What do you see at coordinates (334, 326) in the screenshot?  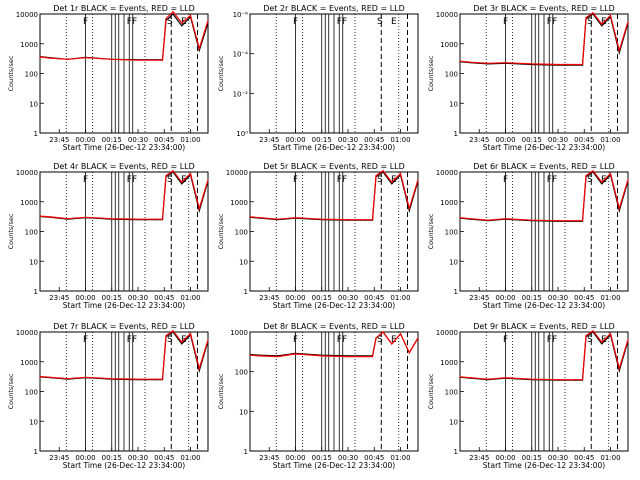 I see `chart-title: Det 8r BLACK = Events, RED = LLD` at bounding box center [334, 326].